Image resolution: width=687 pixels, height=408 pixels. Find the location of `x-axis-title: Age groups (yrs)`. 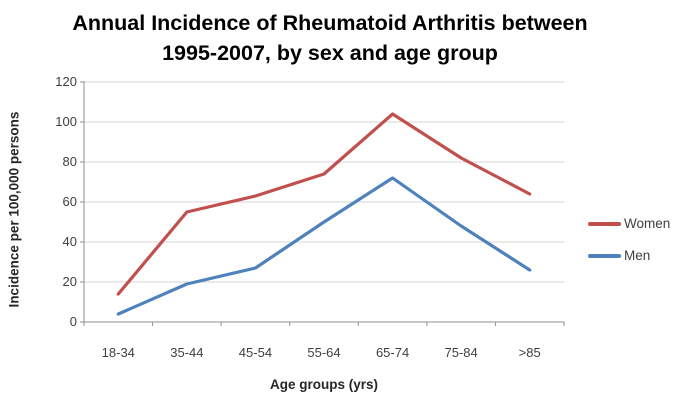

x-axis-title: Age groups (yrs) is located at coordinates (323, 384).